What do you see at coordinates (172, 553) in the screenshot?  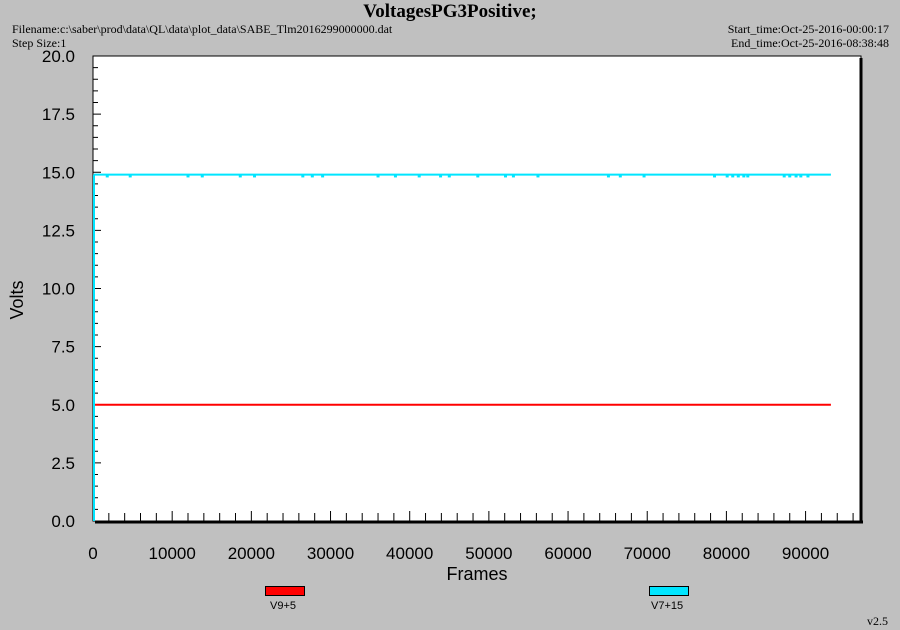 I see `x-tick-label: 10000` at bounding box center [172, 553].